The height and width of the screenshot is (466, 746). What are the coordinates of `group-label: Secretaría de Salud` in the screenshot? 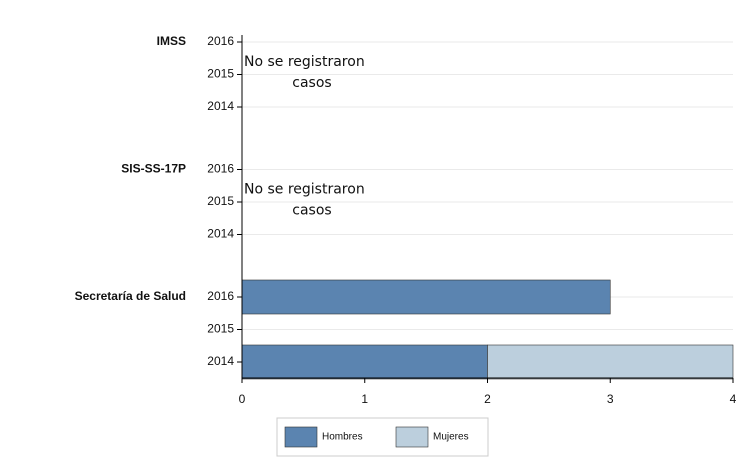 It's located at (130, 296).